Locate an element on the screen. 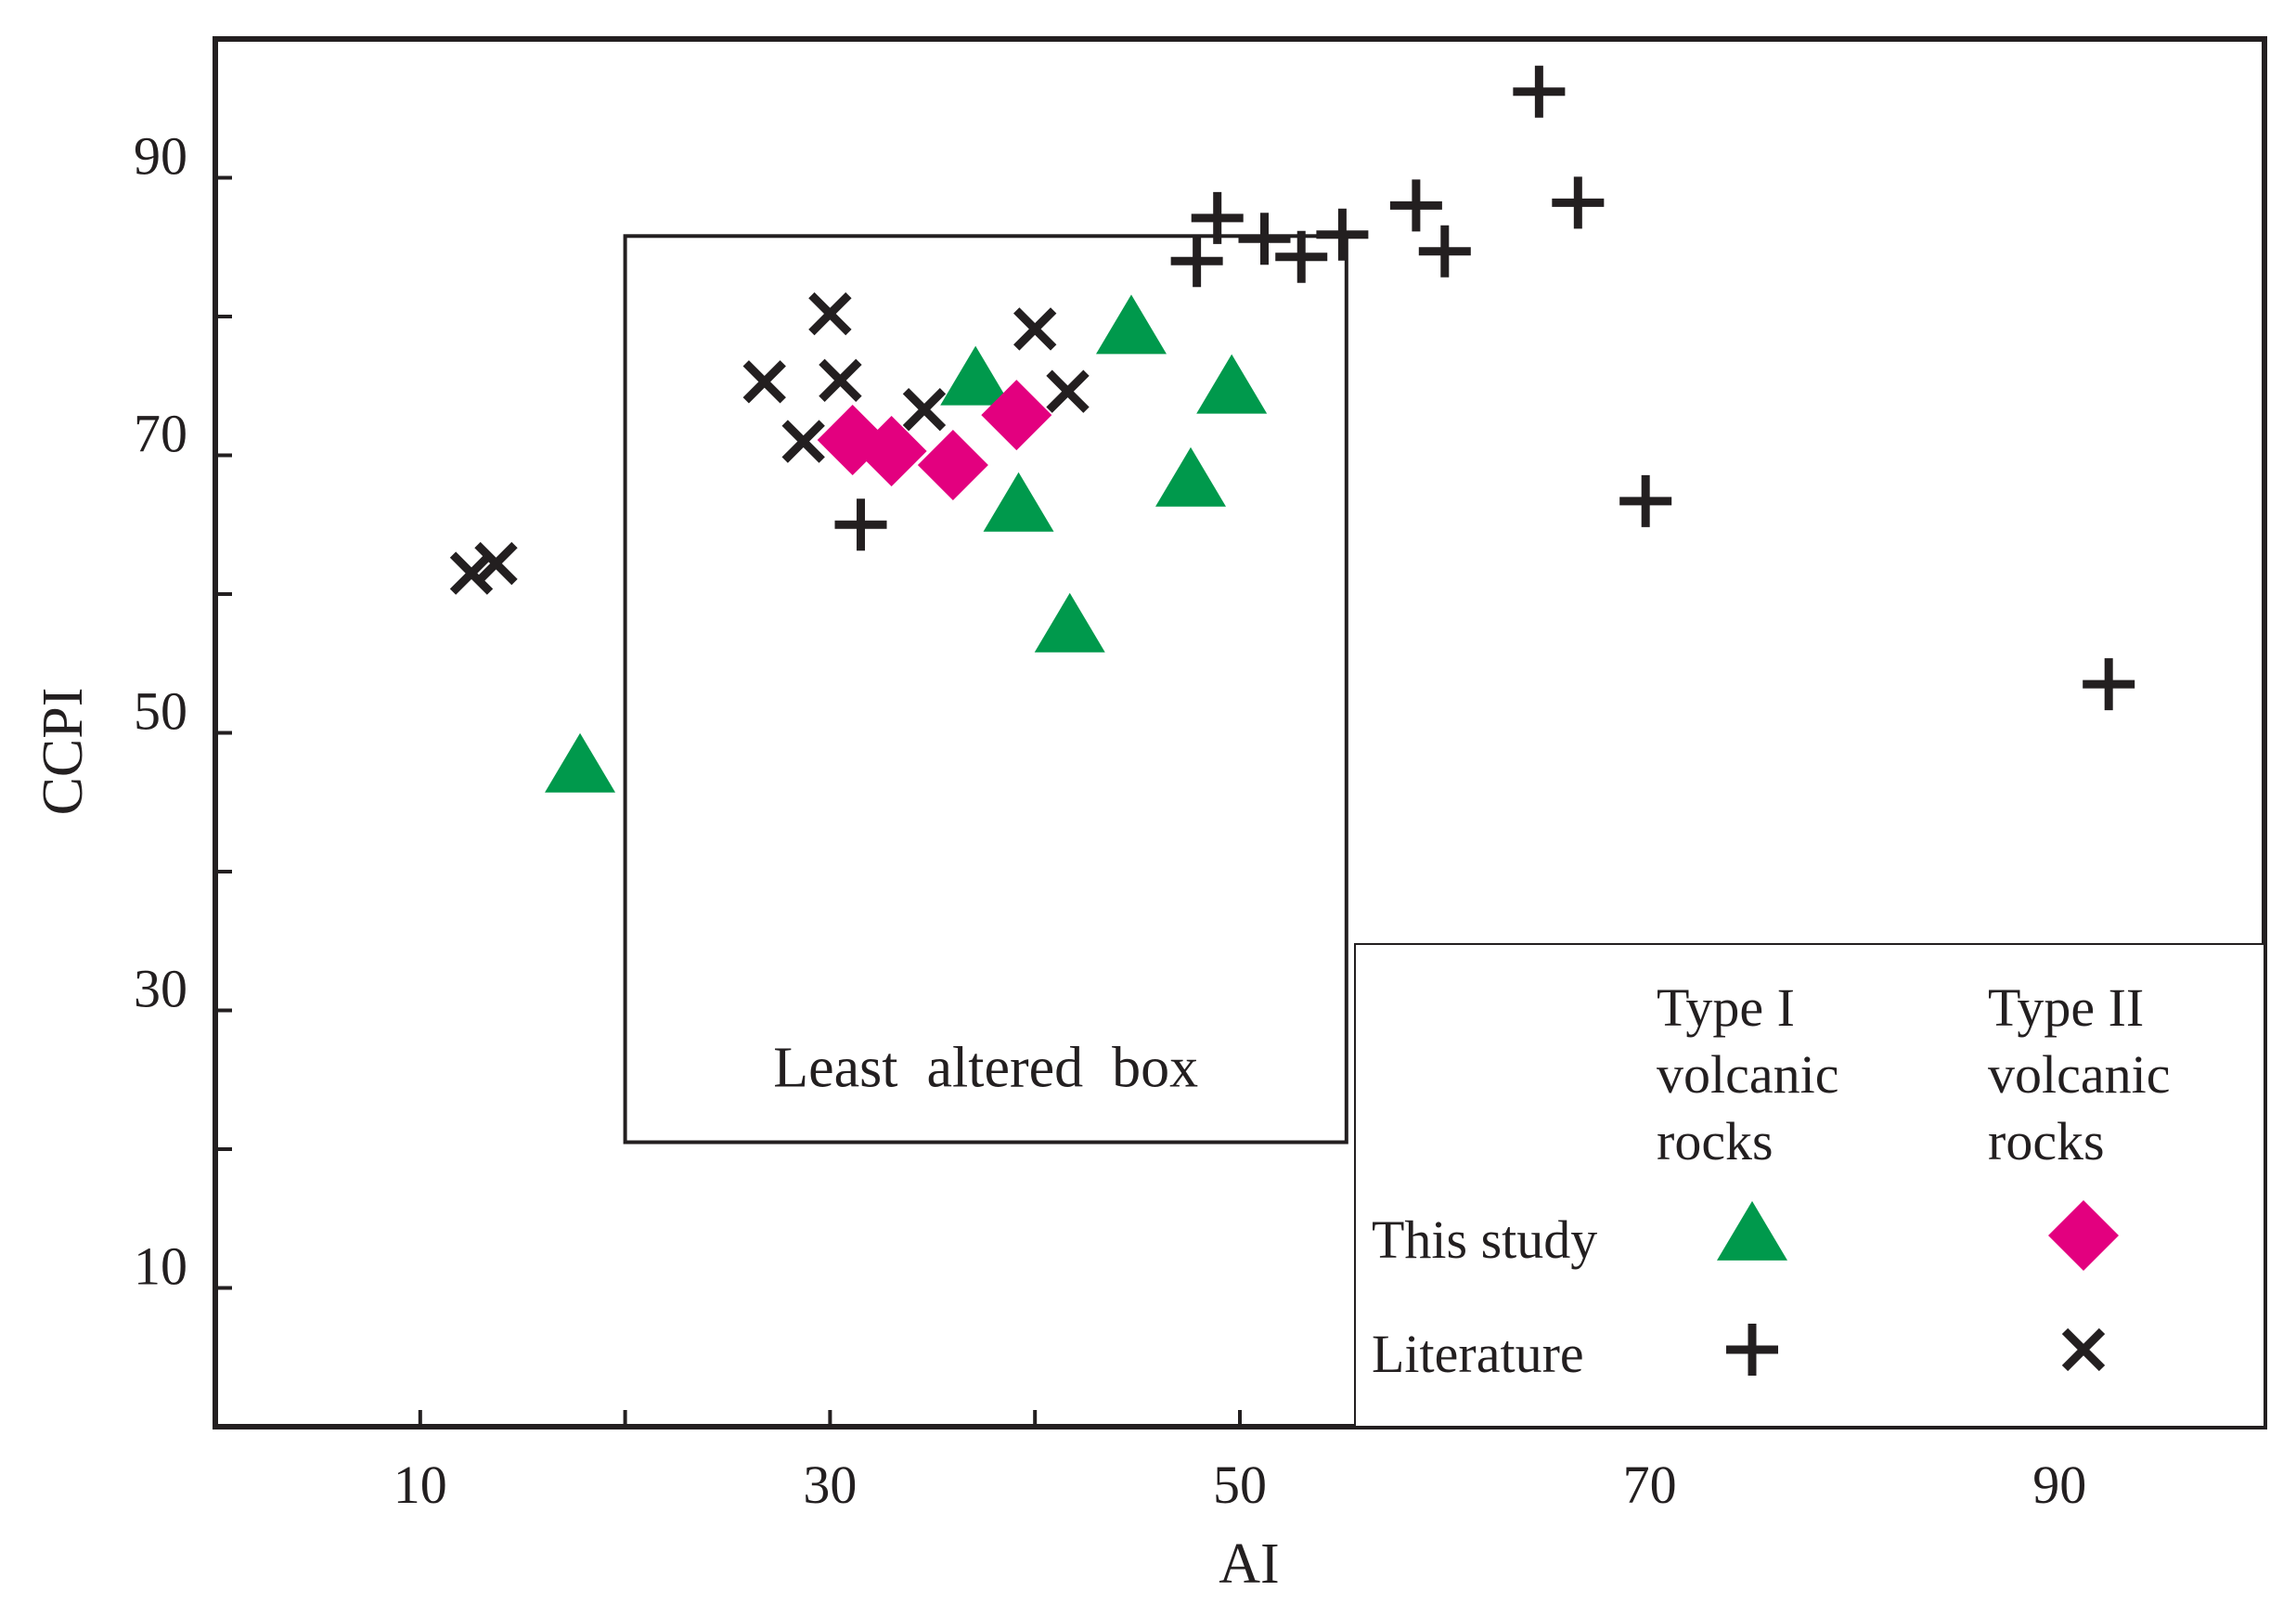 This screenshot has height=1604, width=2296. y-tick-label: 30 is located at coordinates (160, 989).